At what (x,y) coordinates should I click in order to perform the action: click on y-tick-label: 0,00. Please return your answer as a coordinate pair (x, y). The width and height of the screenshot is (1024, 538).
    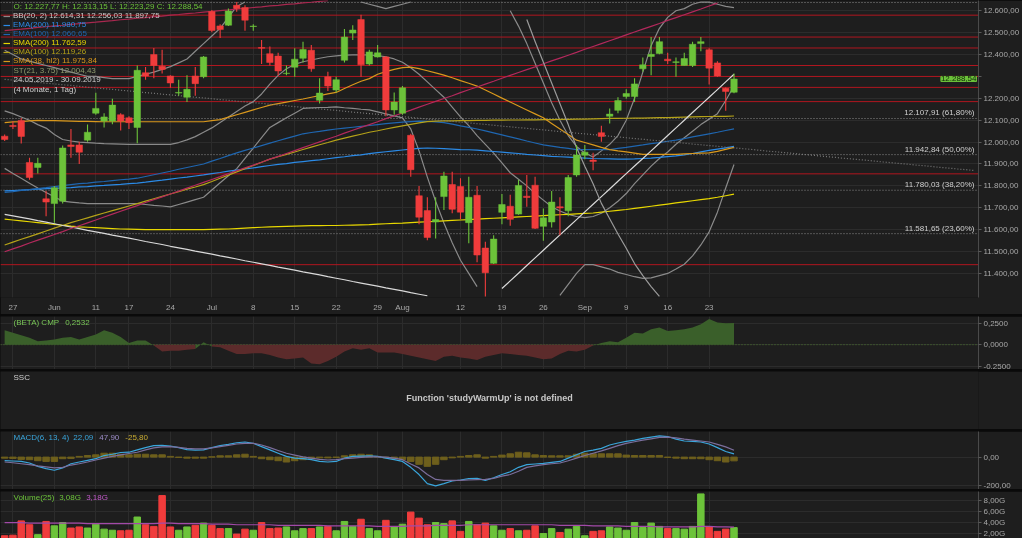
    Looking at the image, I should click on (991, 457).